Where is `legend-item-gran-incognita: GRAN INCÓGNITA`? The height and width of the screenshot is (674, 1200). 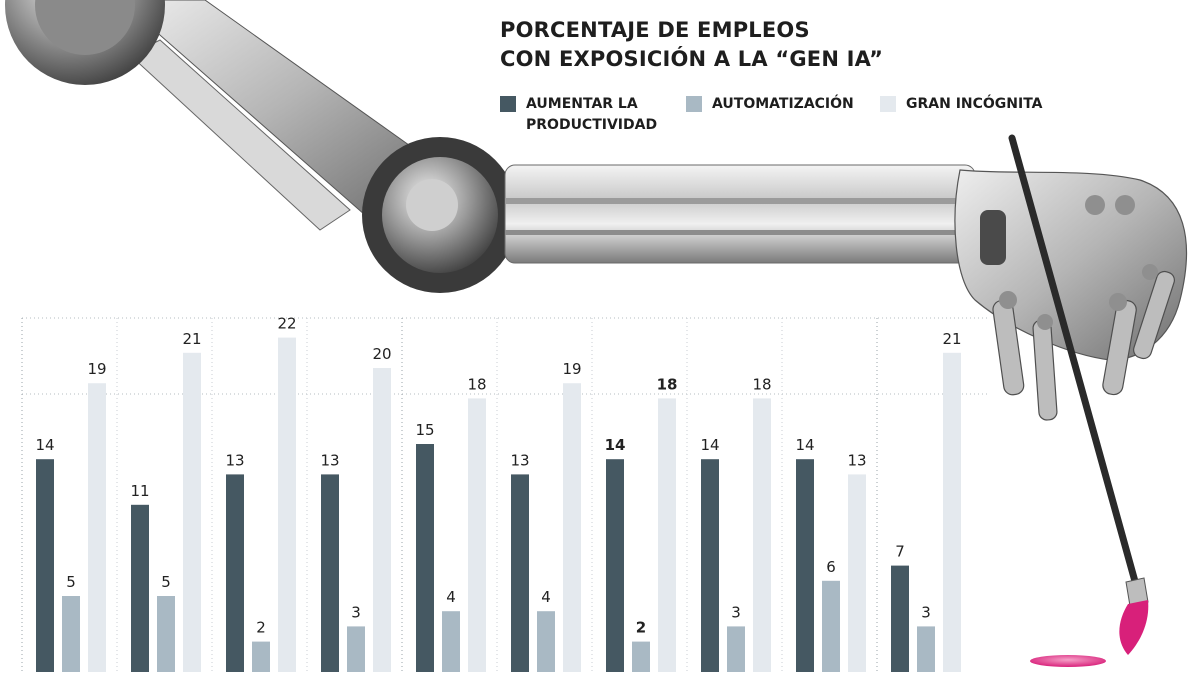
legend-item-gran-incognita: GRAN INCÓGNITA is located at coordinates (961, 104).